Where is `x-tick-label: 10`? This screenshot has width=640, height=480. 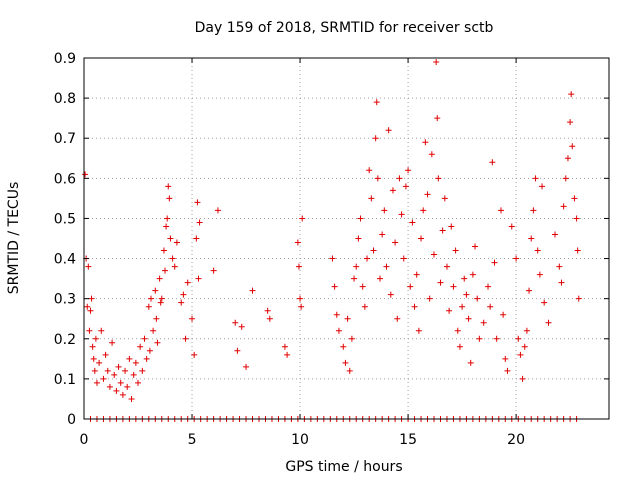
x-tick-label: 10 is located at coordinates (300, 440).